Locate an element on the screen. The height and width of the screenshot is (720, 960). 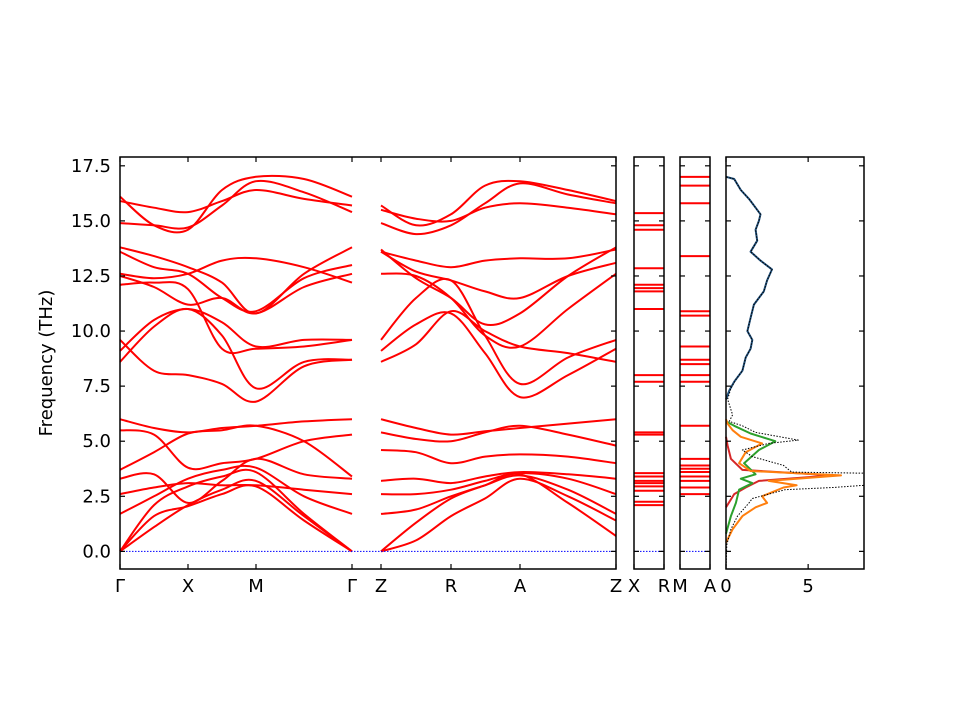
band-segment-x-r is located at coordinates (649, 382).